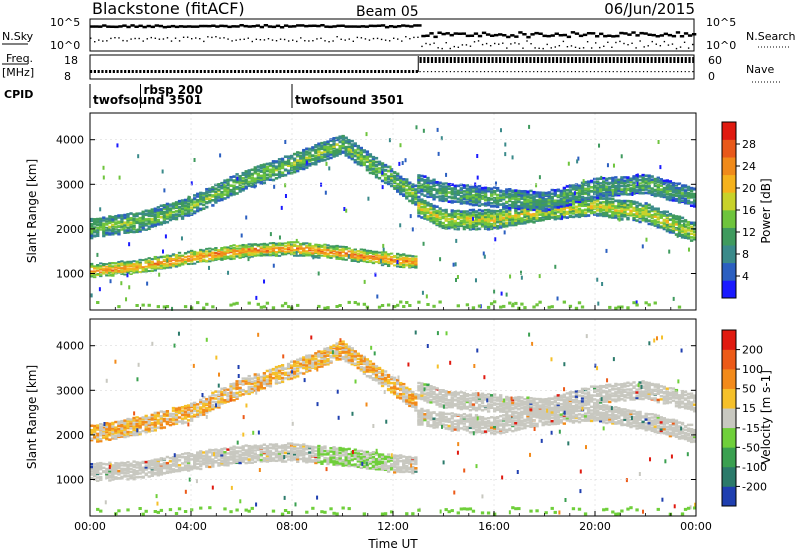  I want to click on freq-label-1: Freq., so click(19, 58).